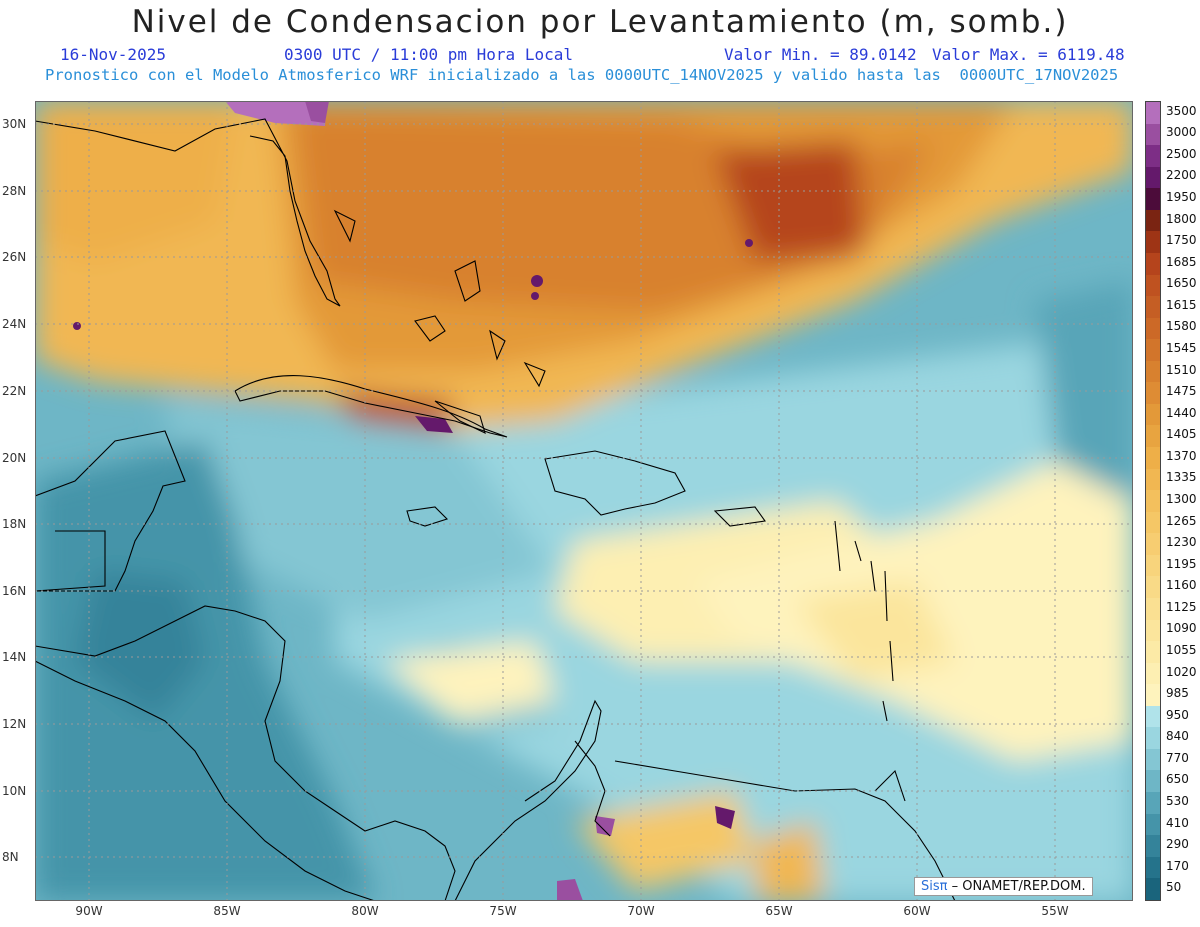  Describe the element at coordinates (1177, 865) in the screenshot. I see `colorbar-label: 170` at that location.